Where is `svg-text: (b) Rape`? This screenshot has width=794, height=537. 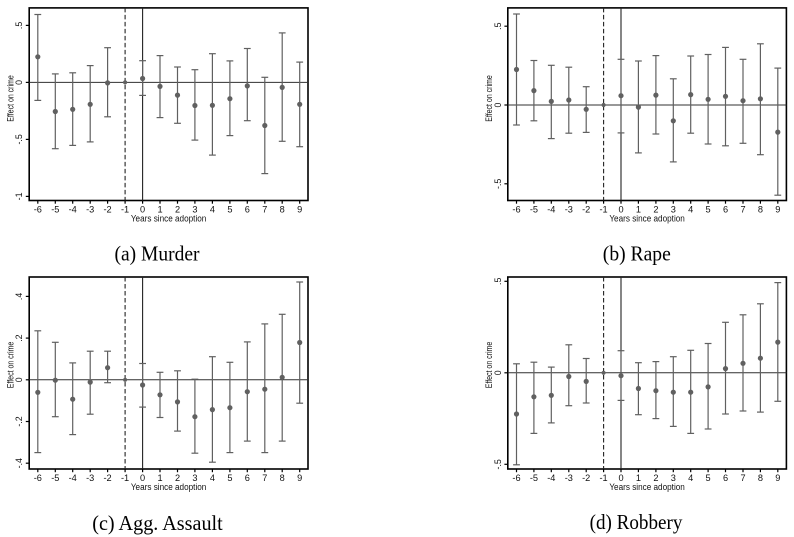 svg-text: (b) Rape is located at coordinates (637, 253).